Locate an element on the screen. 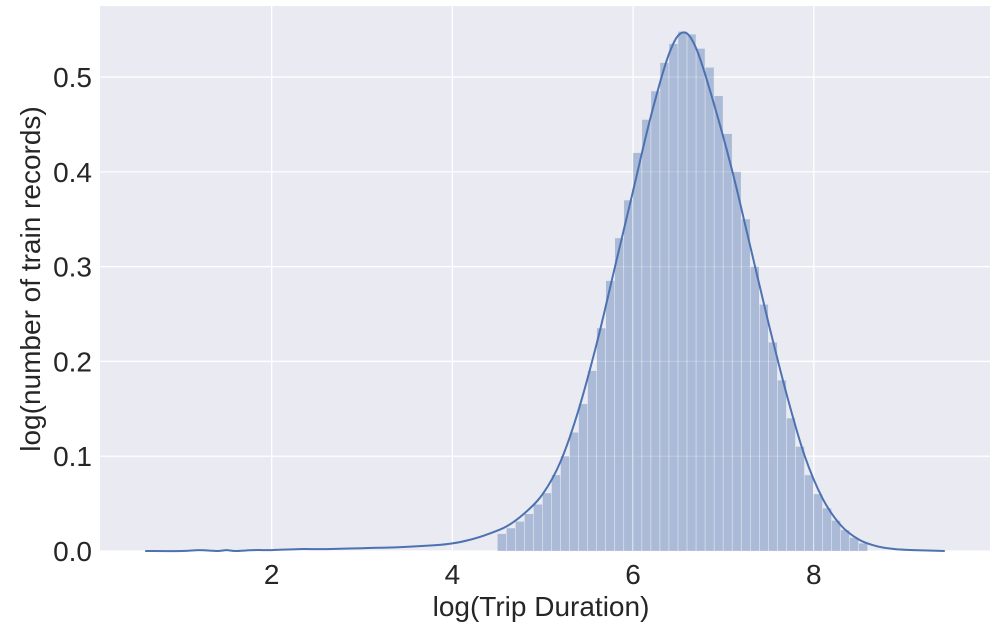  y-tick-label: 0.2 is located at coordinates (72, 361).